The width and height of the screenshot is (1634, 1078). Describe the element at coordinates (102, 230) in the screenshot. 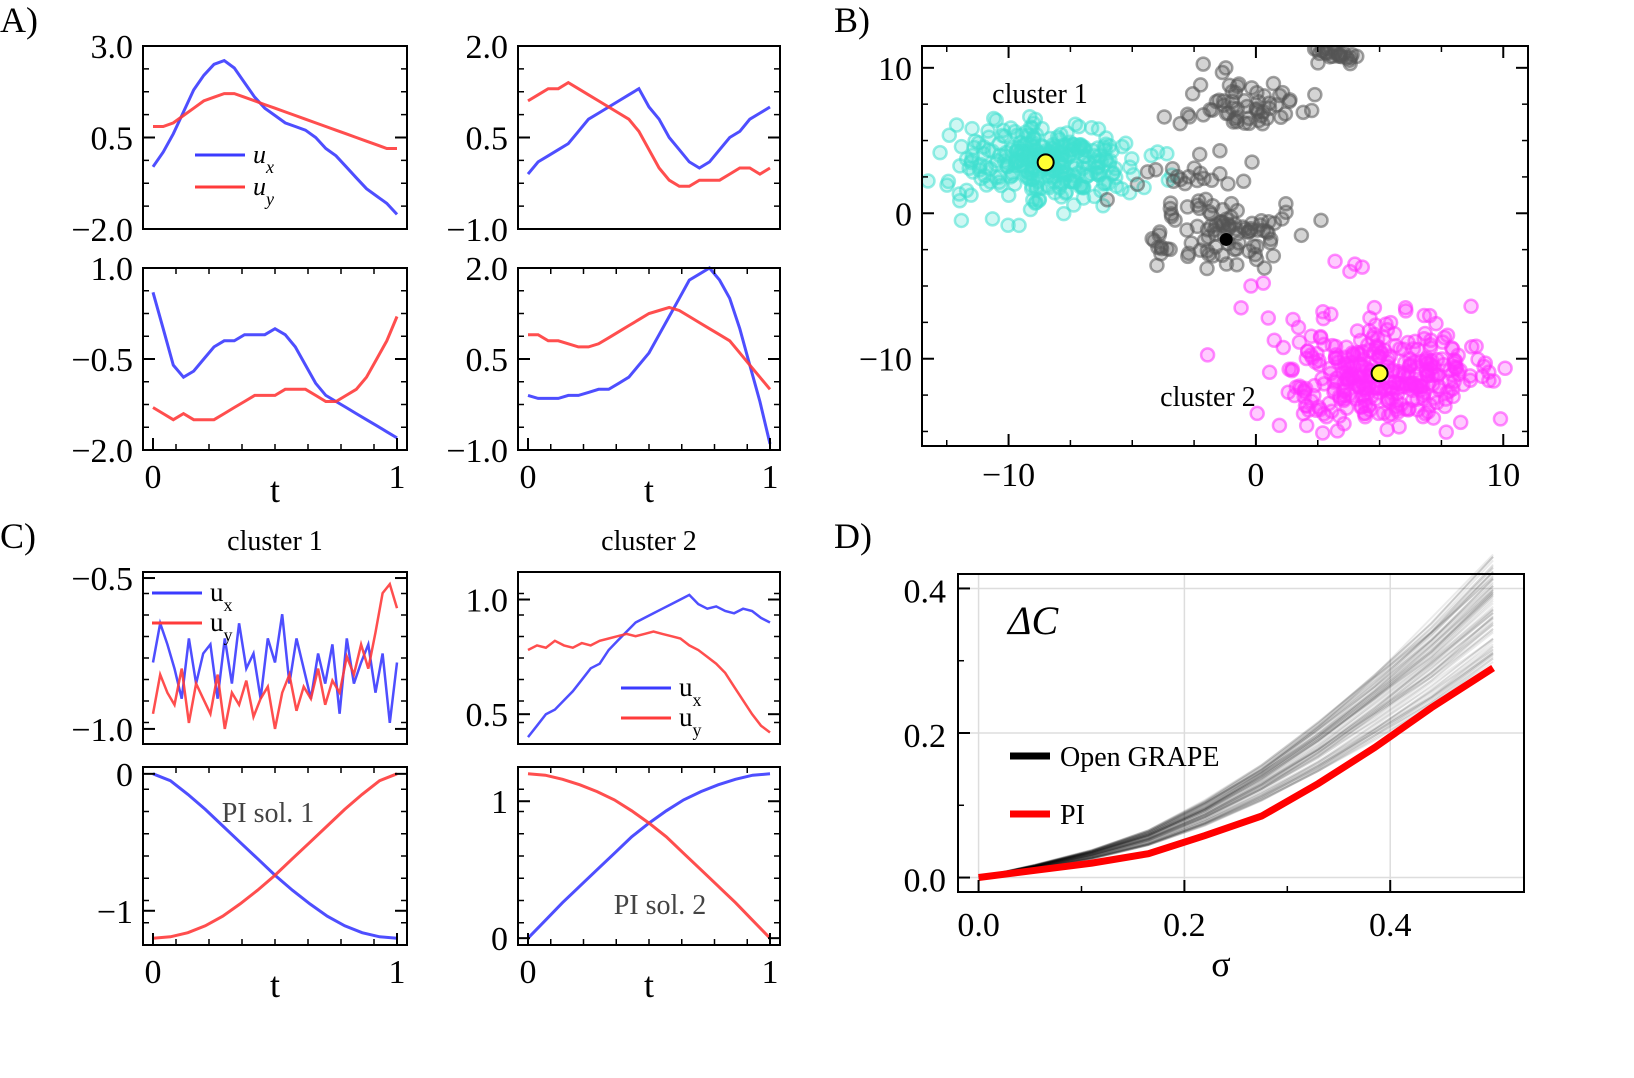

I see `y-tick-label: −2.0` at that location.